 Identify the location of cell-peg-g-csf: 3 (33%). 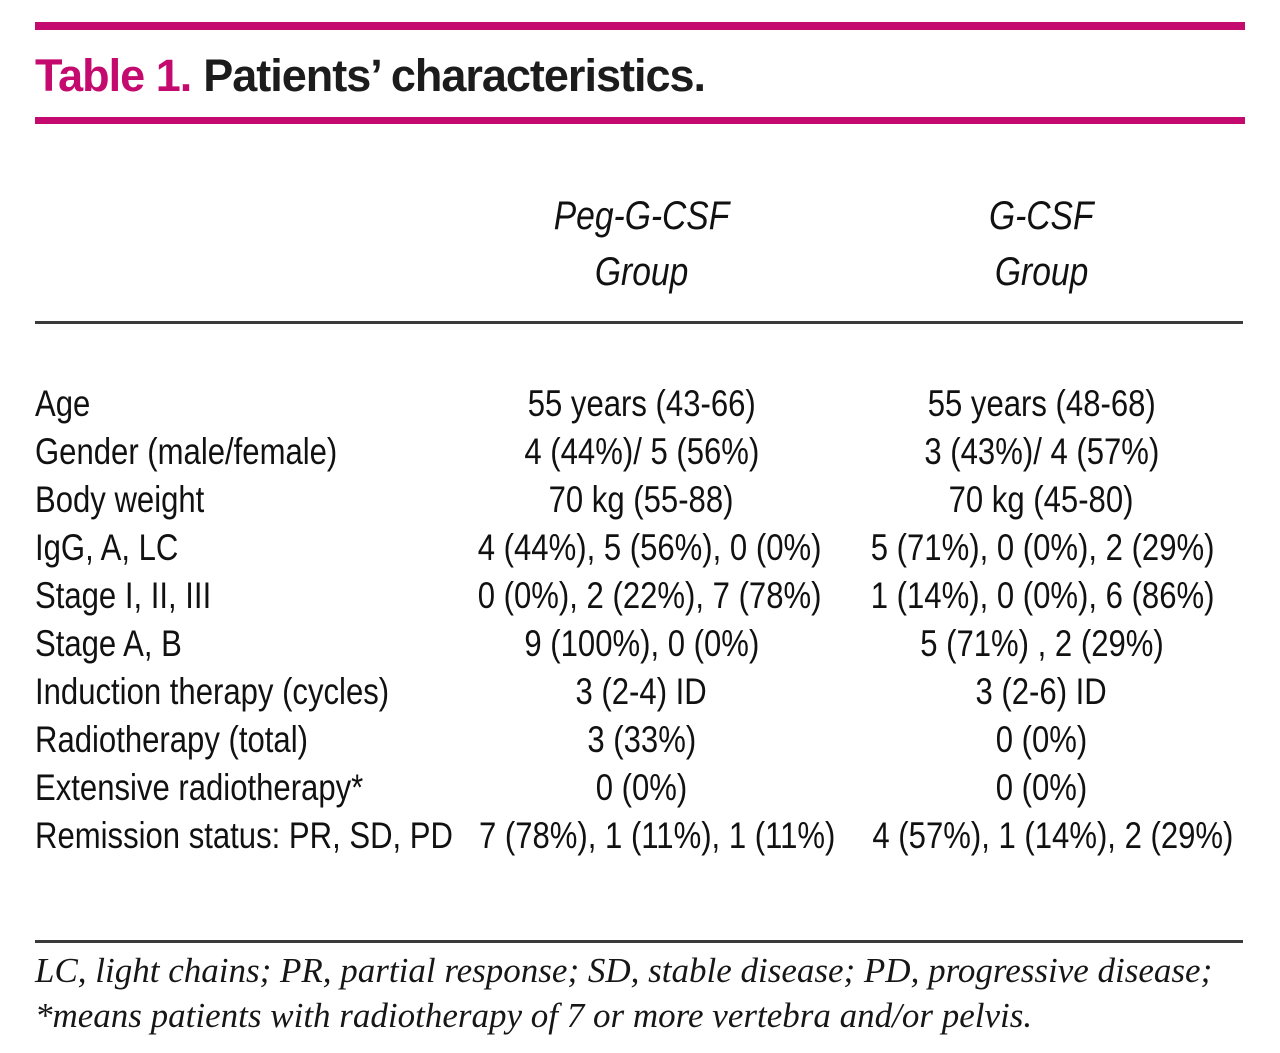
(641, 739).